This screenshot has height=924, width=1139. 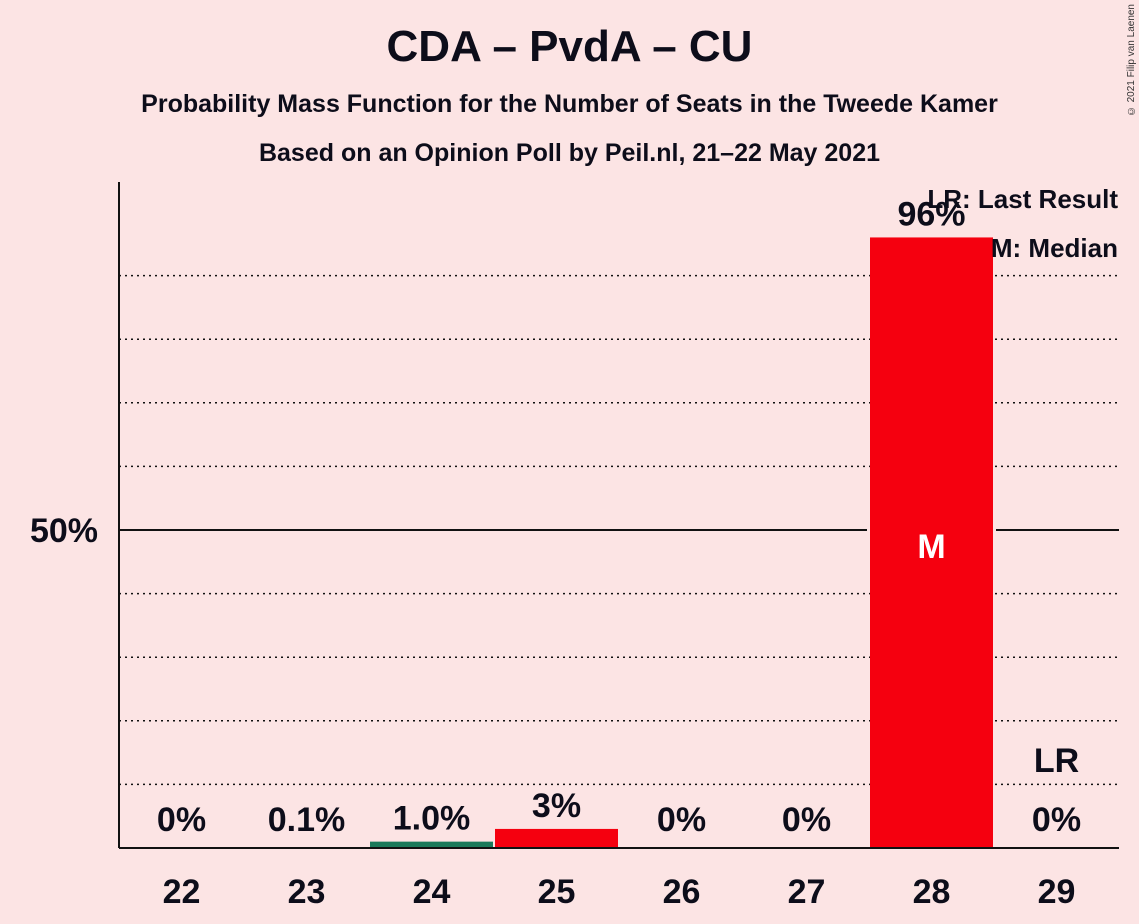 What do you see at coordinates (432, 892) in the screenshot?
I see `x-tick-label-24: 24` at bounding box center [432, 892].